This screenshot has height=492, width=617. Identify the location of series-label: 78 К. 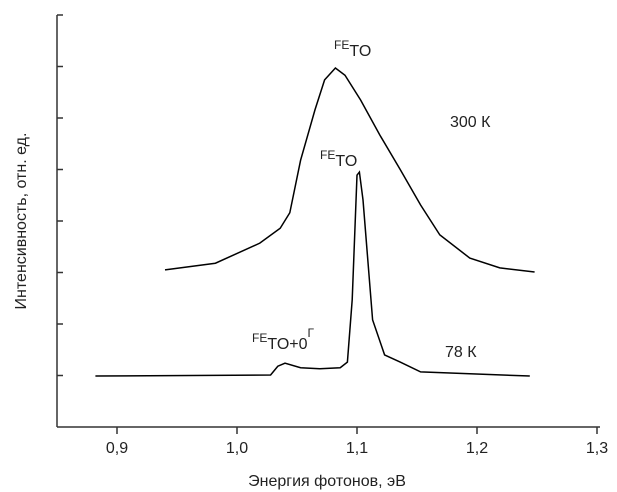
(461, 352).